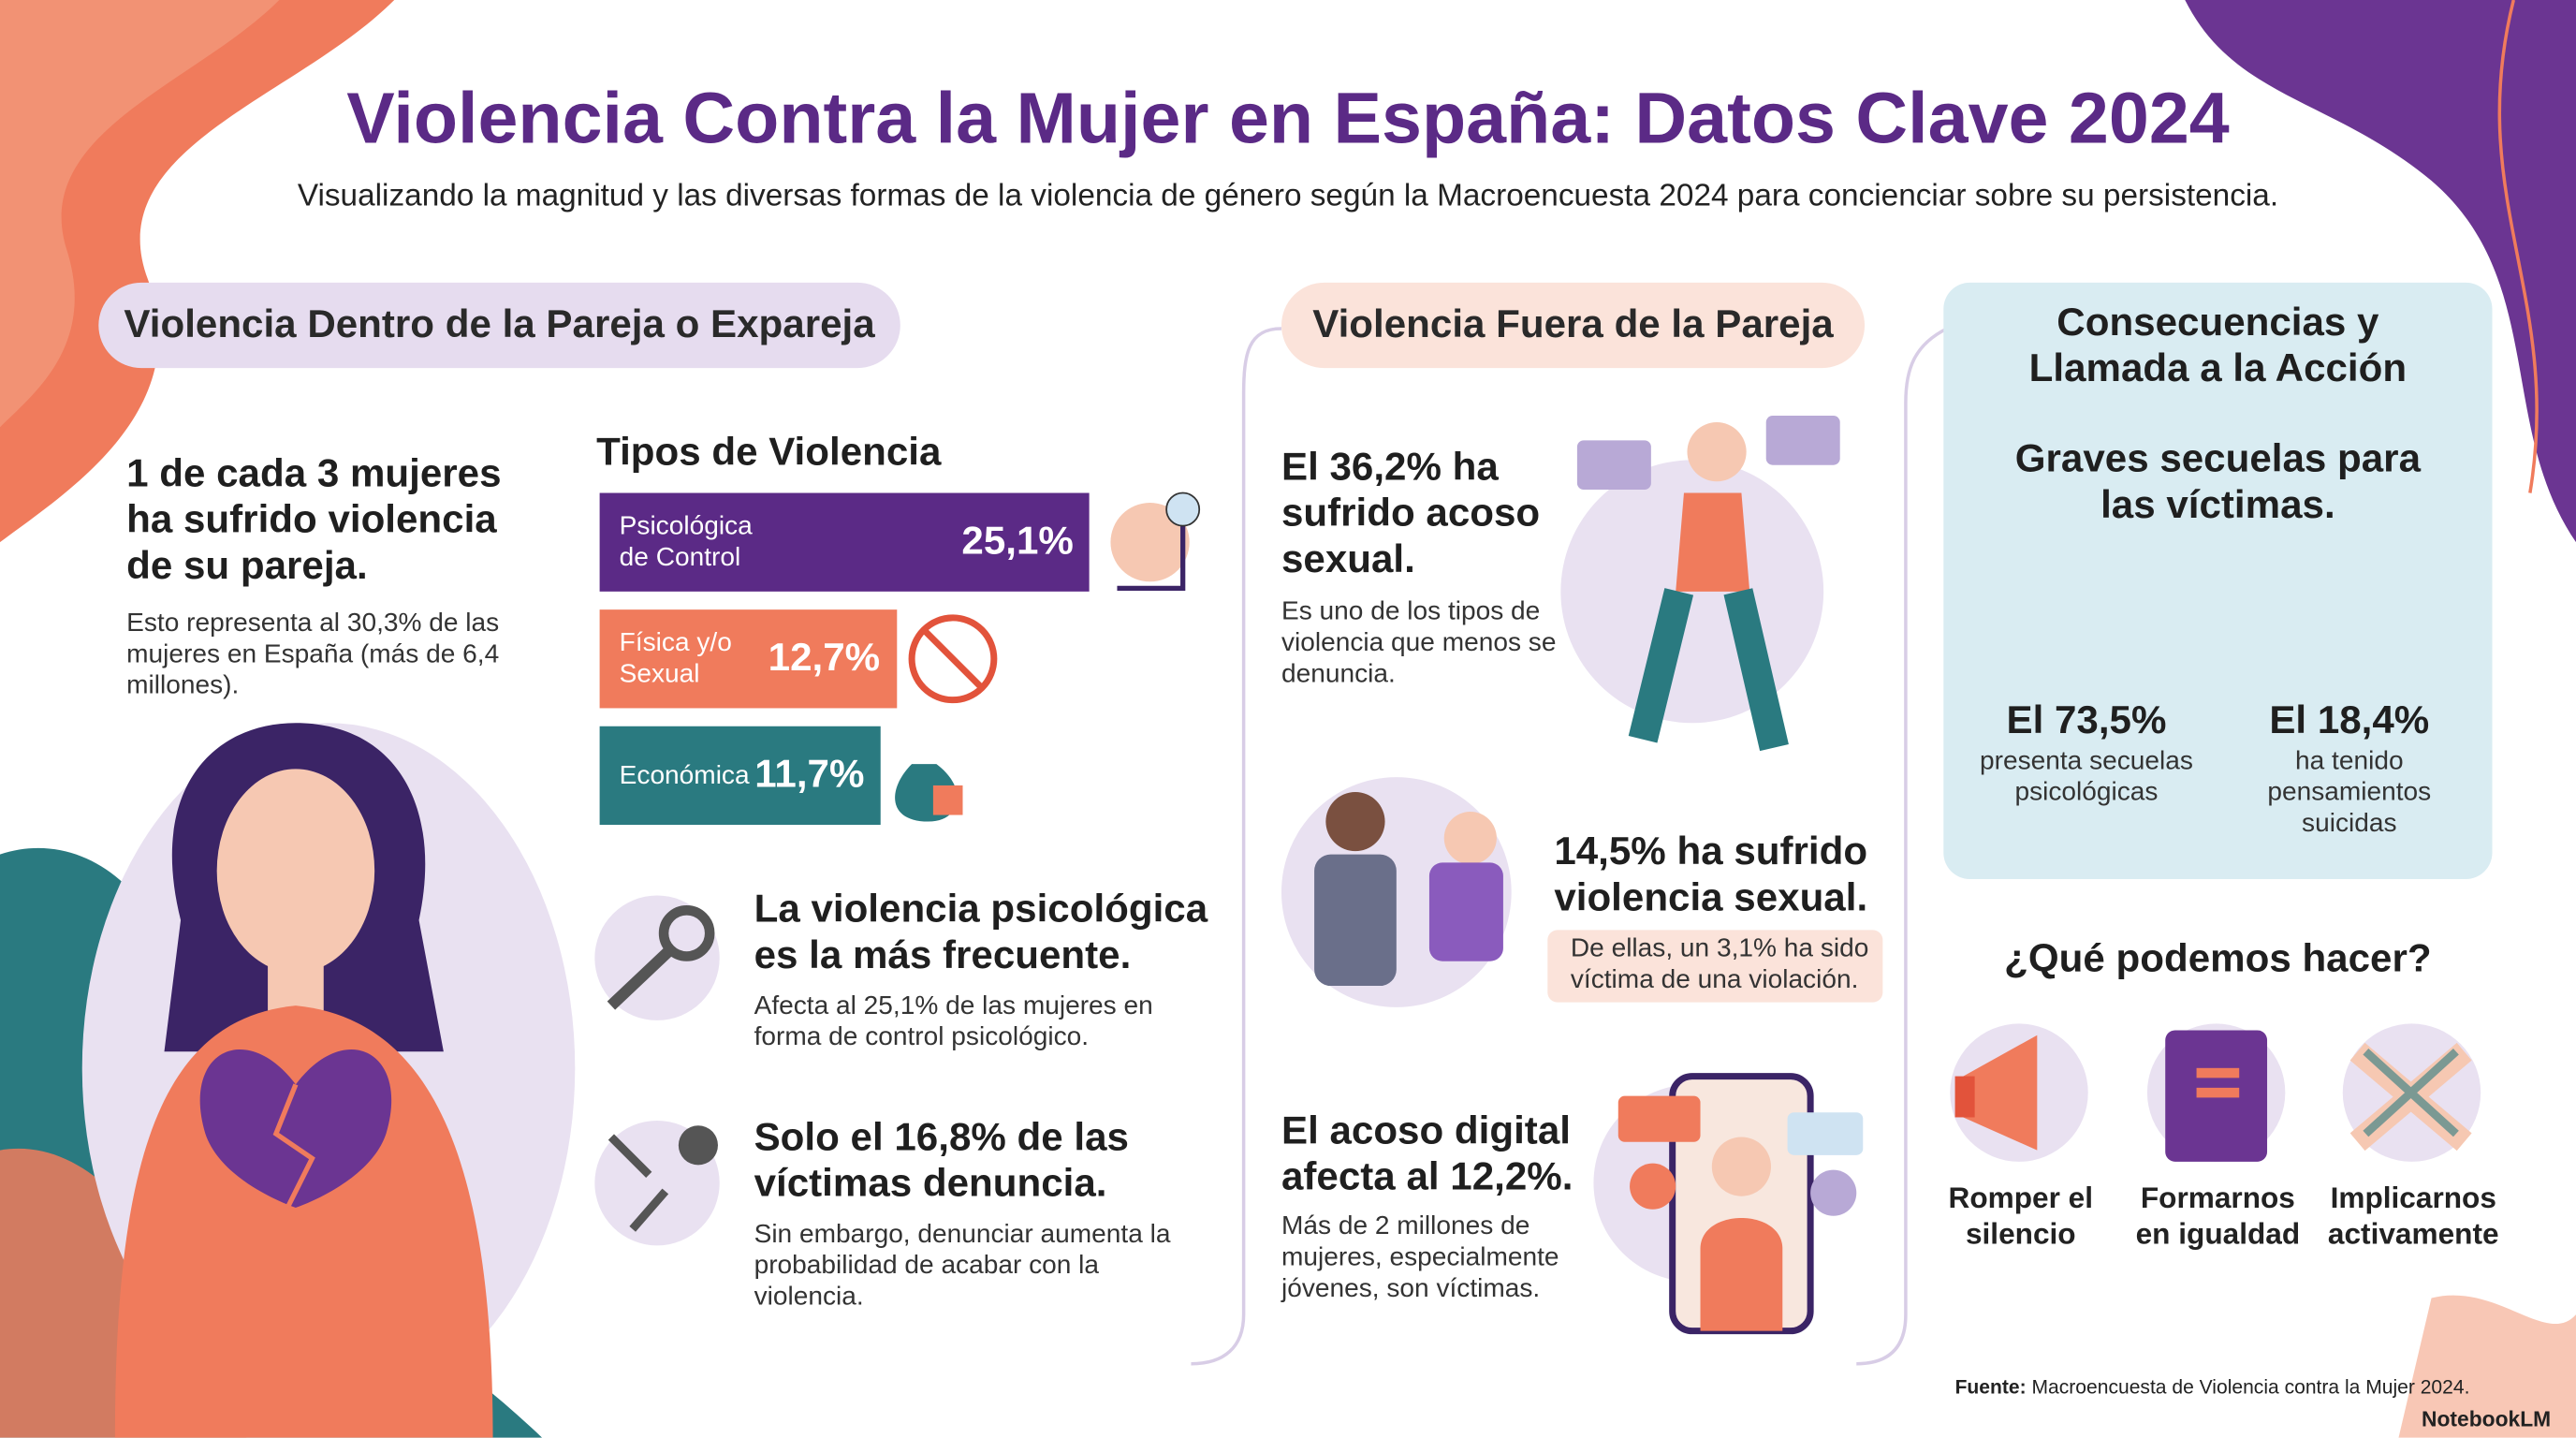  Describe the element at coordinates (769, 453) in the screenshot. I see `types-title: Tipos de Violencia` at that location.